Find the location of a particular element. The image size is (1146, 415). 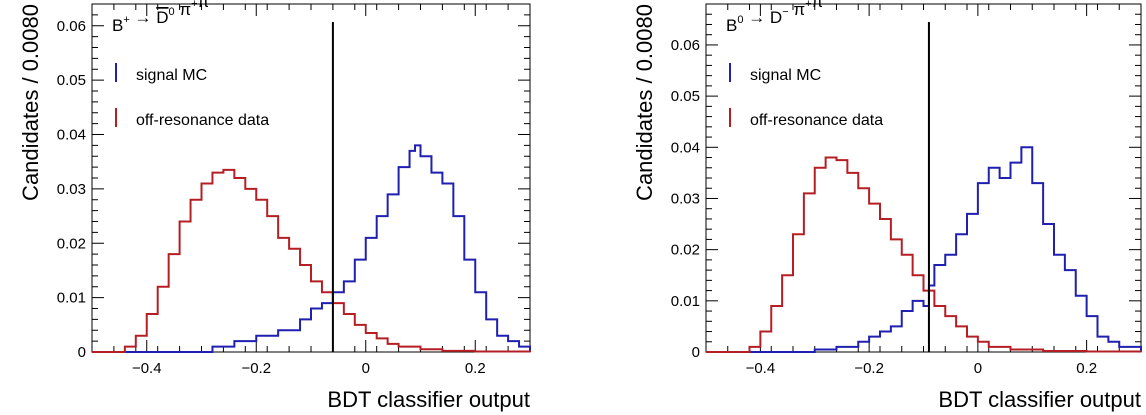

decay-label: B+ → D0 π+π− l+ ν is located at coordinates (178, 17).